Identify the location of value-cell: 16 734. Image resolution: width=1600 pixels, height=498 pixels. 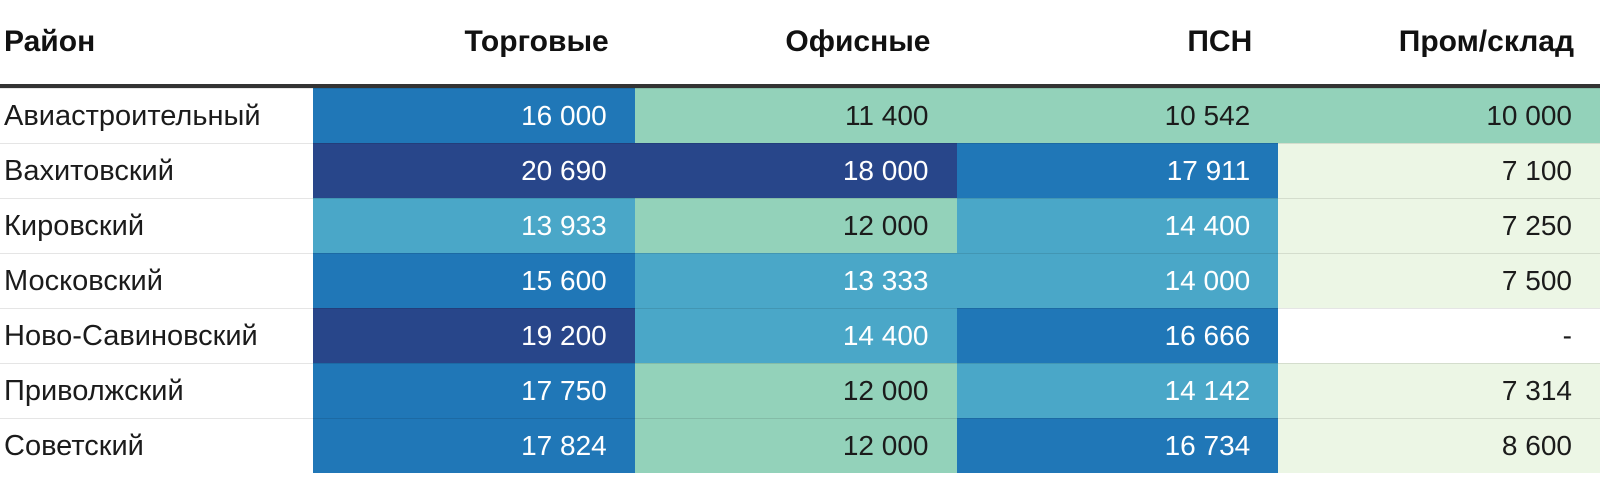
(1117, 445).